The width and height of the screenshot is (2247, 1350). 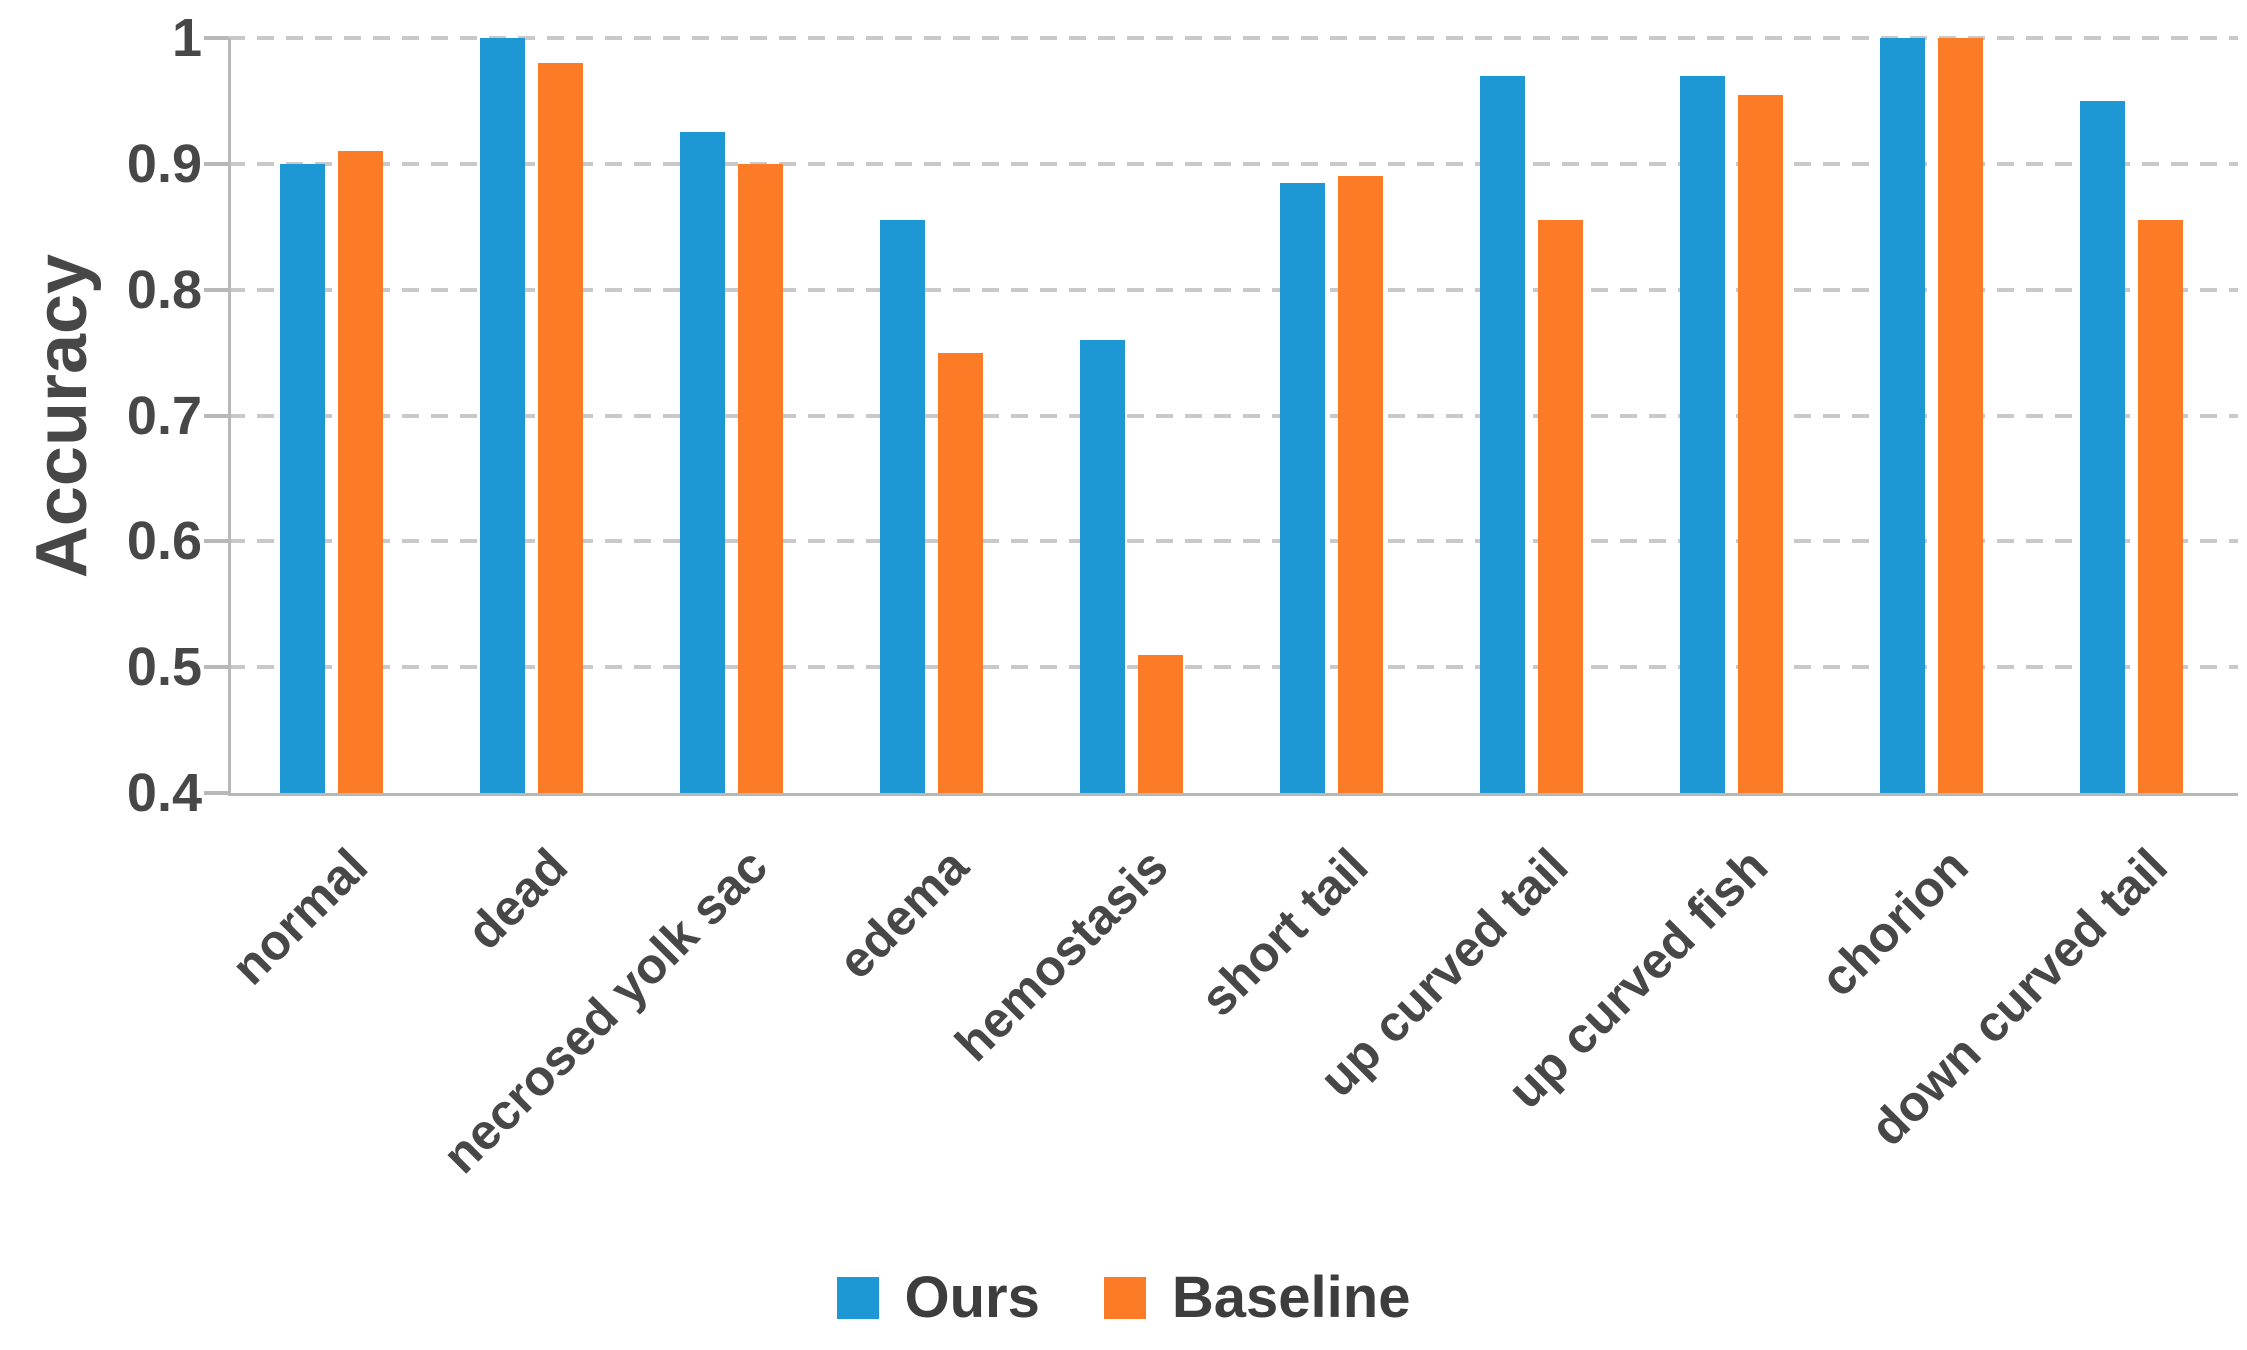 What do you see at coordinates (229, 417) in the screenshot?
I see `y-axis-line` at bounding box center [229, 417].